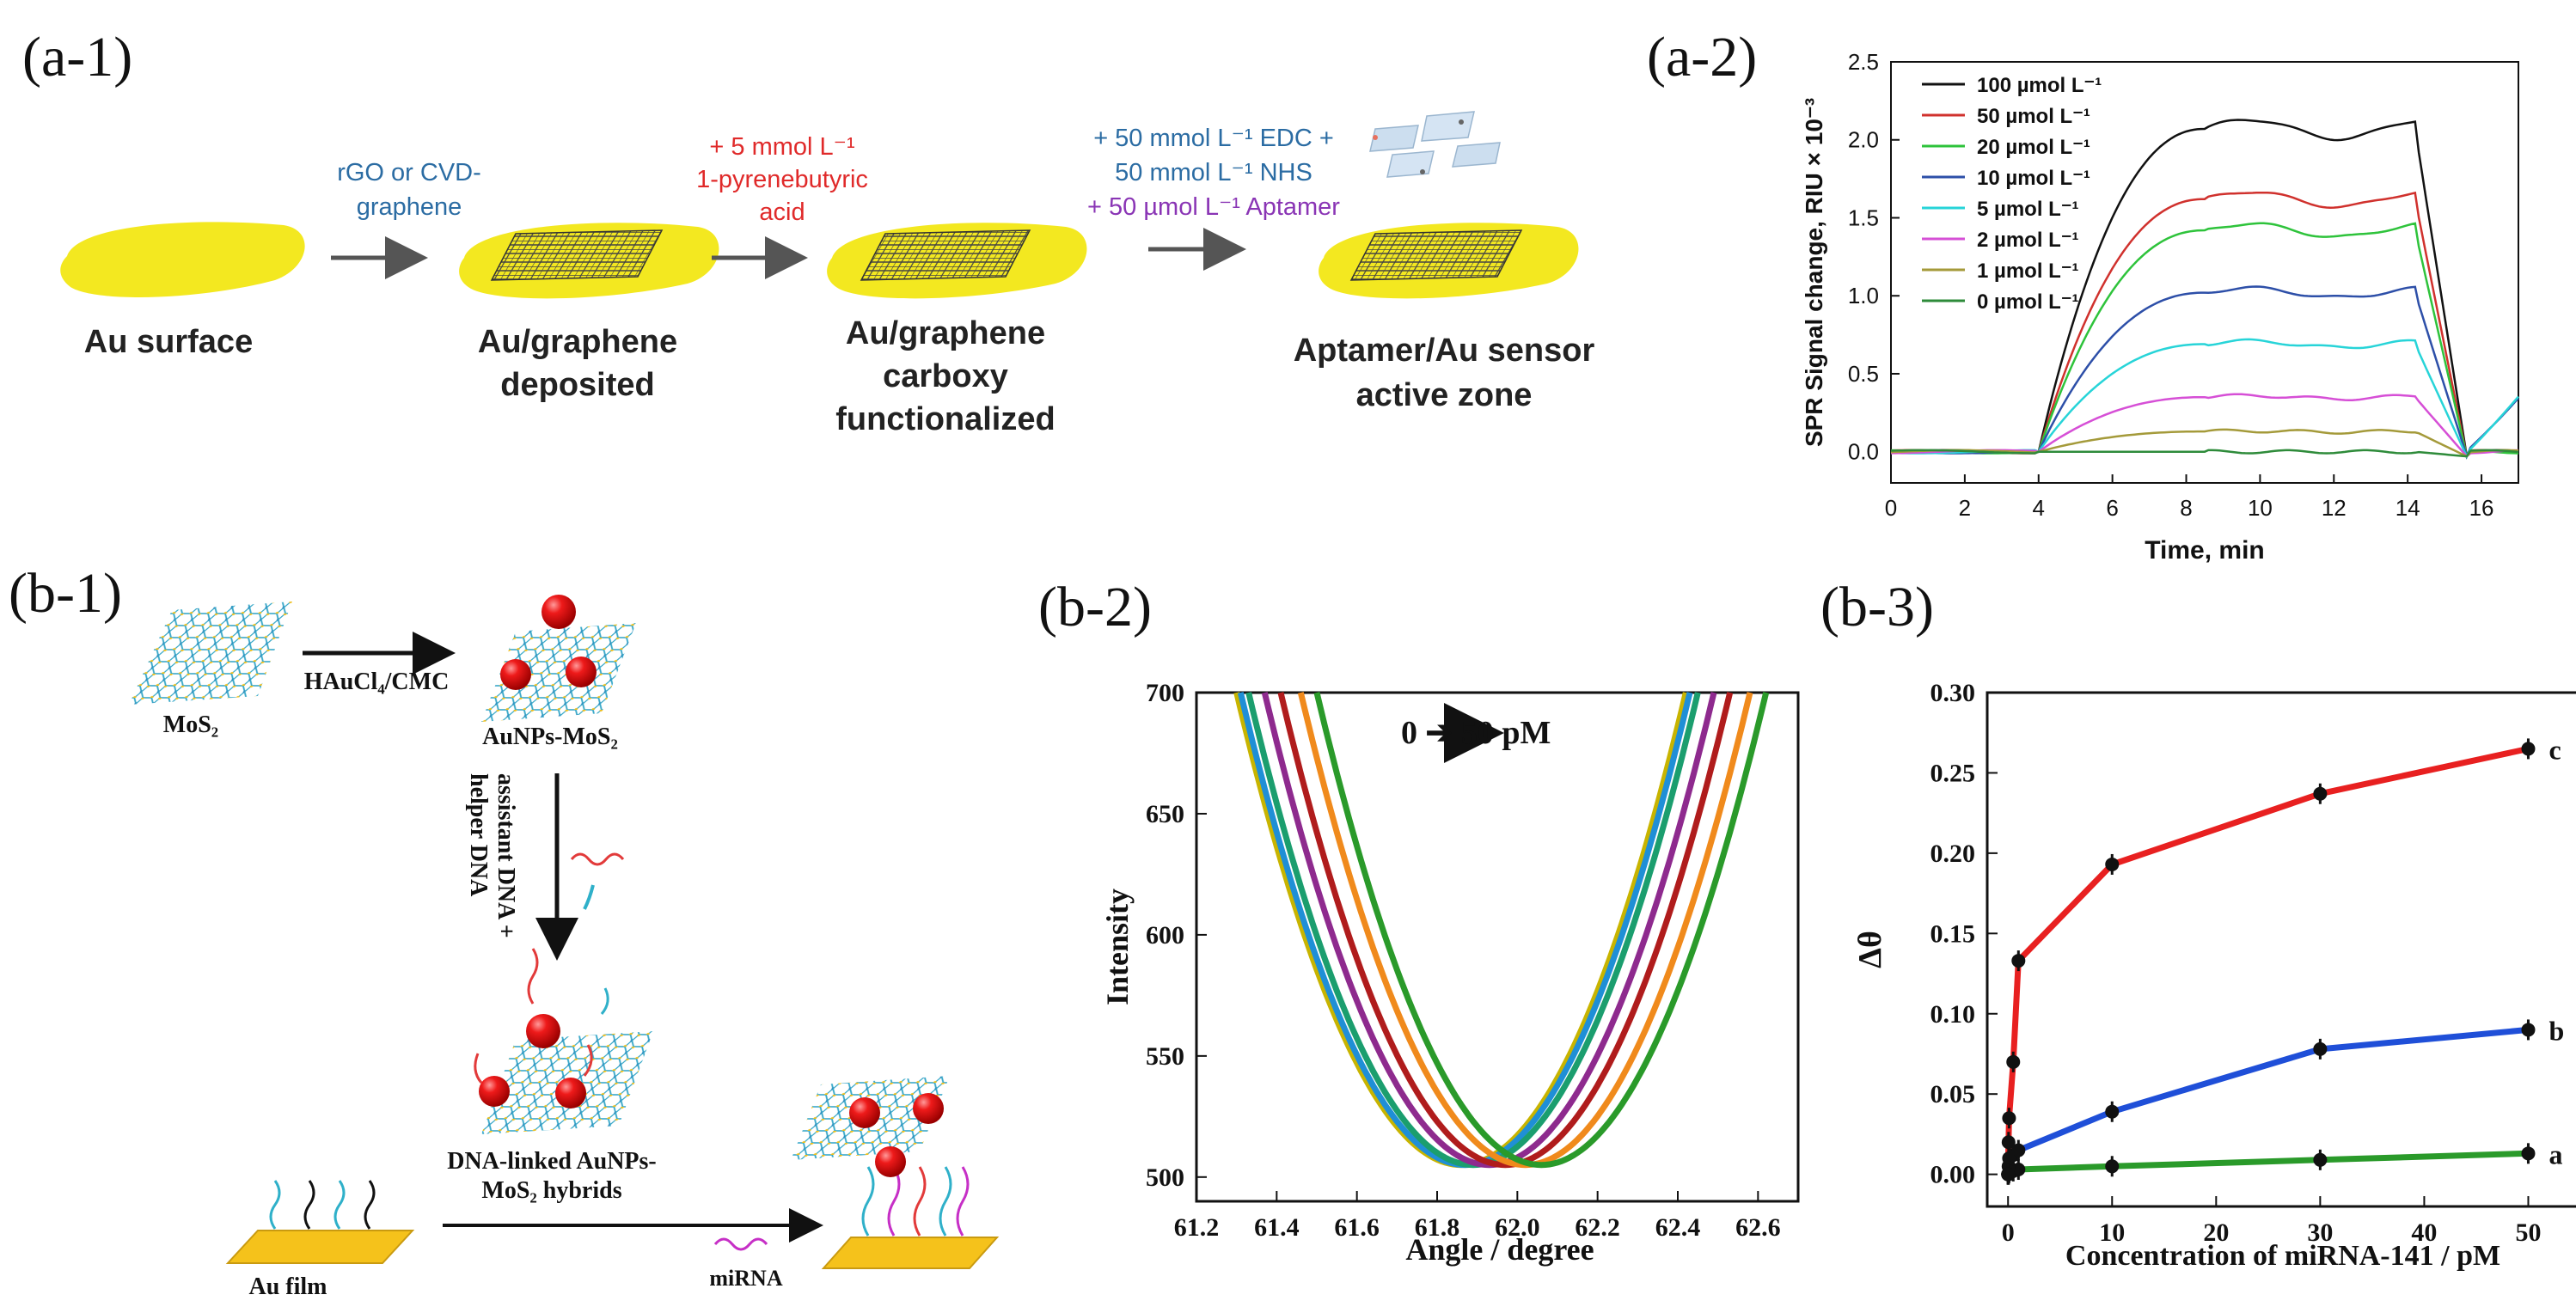  Describe the element at coordinates (1678, 1227) in the screenshot. I see `chart-b2-xtick-label: 62.4` at that location.